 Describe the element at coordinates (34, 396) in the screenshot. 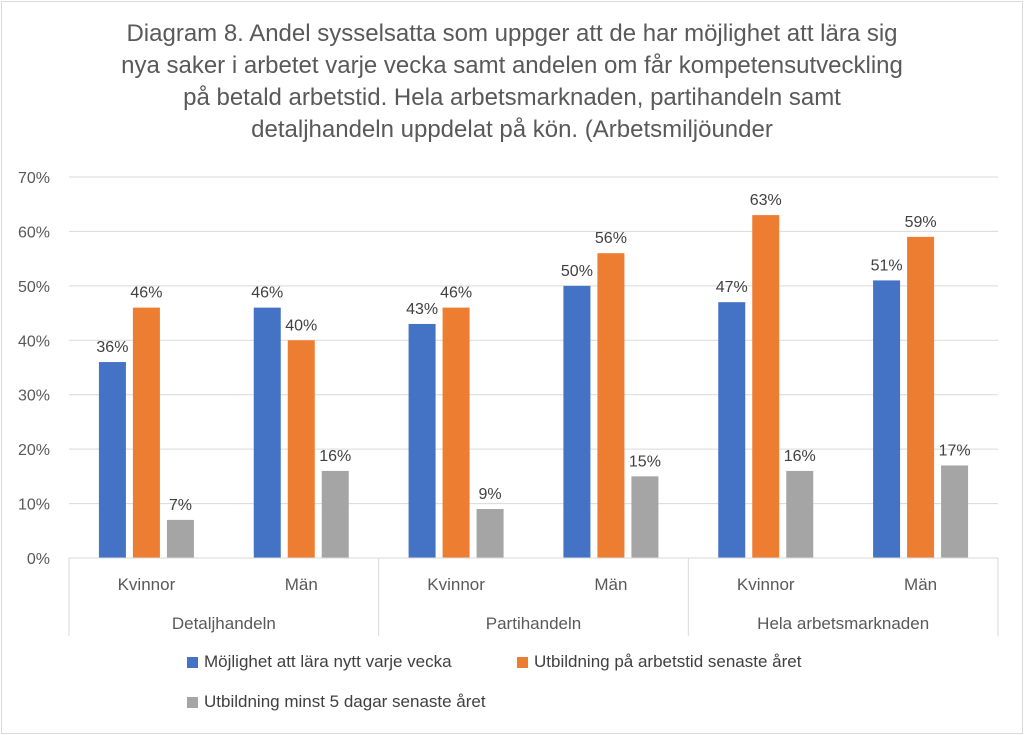

I see `y-tick-label: 30%` at that location.